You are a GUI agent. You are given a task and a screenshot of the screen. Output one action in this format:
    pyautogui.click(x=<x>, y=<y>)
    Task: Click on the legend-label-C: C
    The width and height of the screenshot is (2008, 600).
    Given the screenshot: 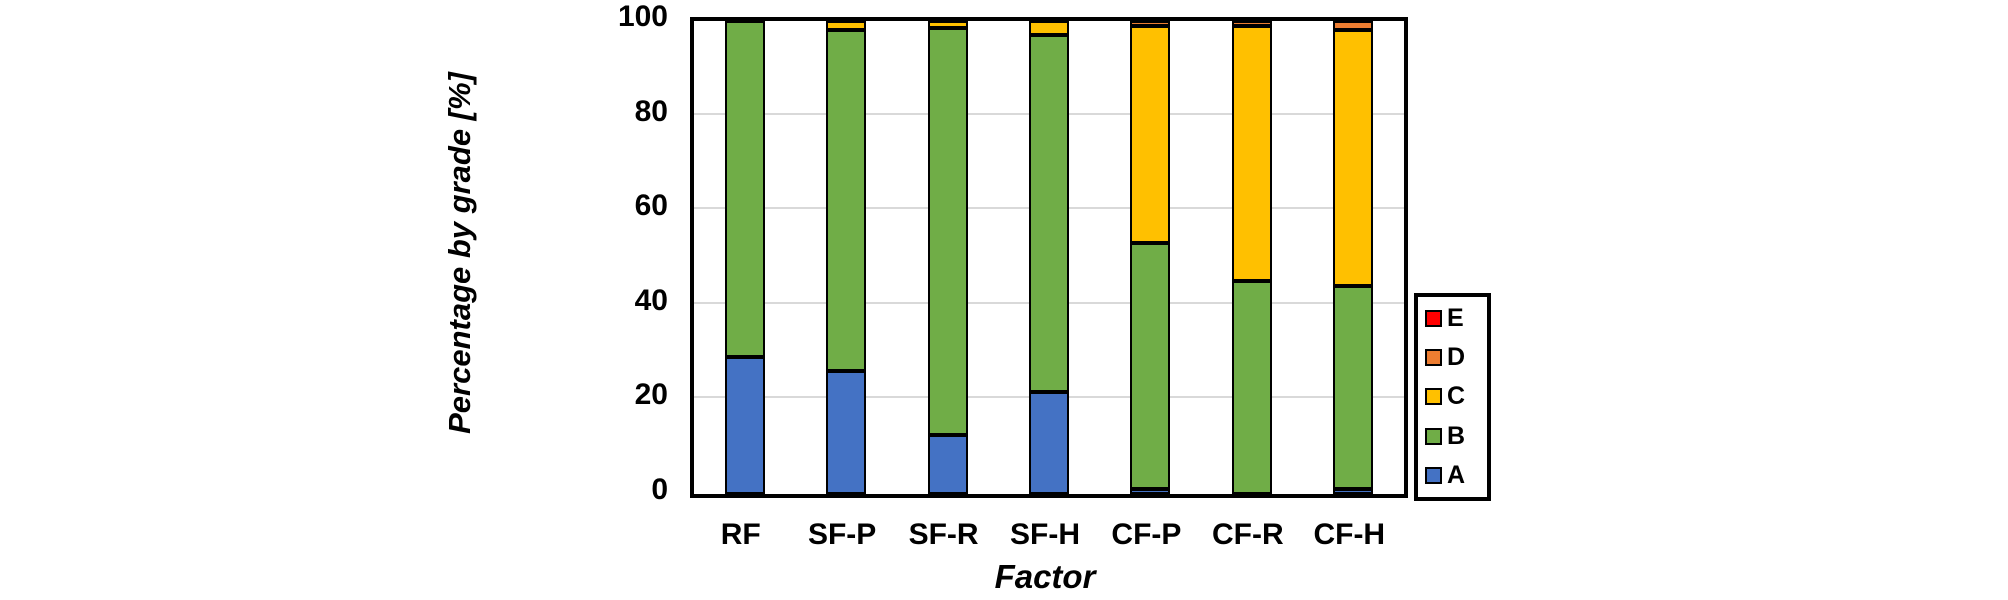 What is the action you would take?
    pyautogui.click(x=1456, y=396)
    